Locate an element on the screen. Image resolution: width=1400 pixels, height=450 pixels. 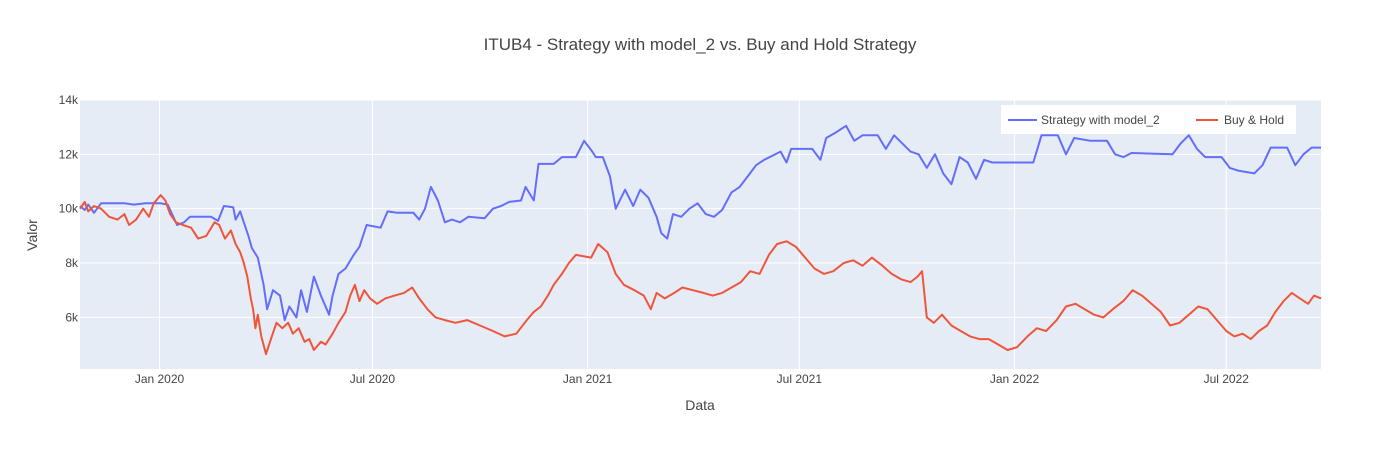
y-axis-ticks: 6k 8k 10k 12k 14k is located at coordinates (69, 208).